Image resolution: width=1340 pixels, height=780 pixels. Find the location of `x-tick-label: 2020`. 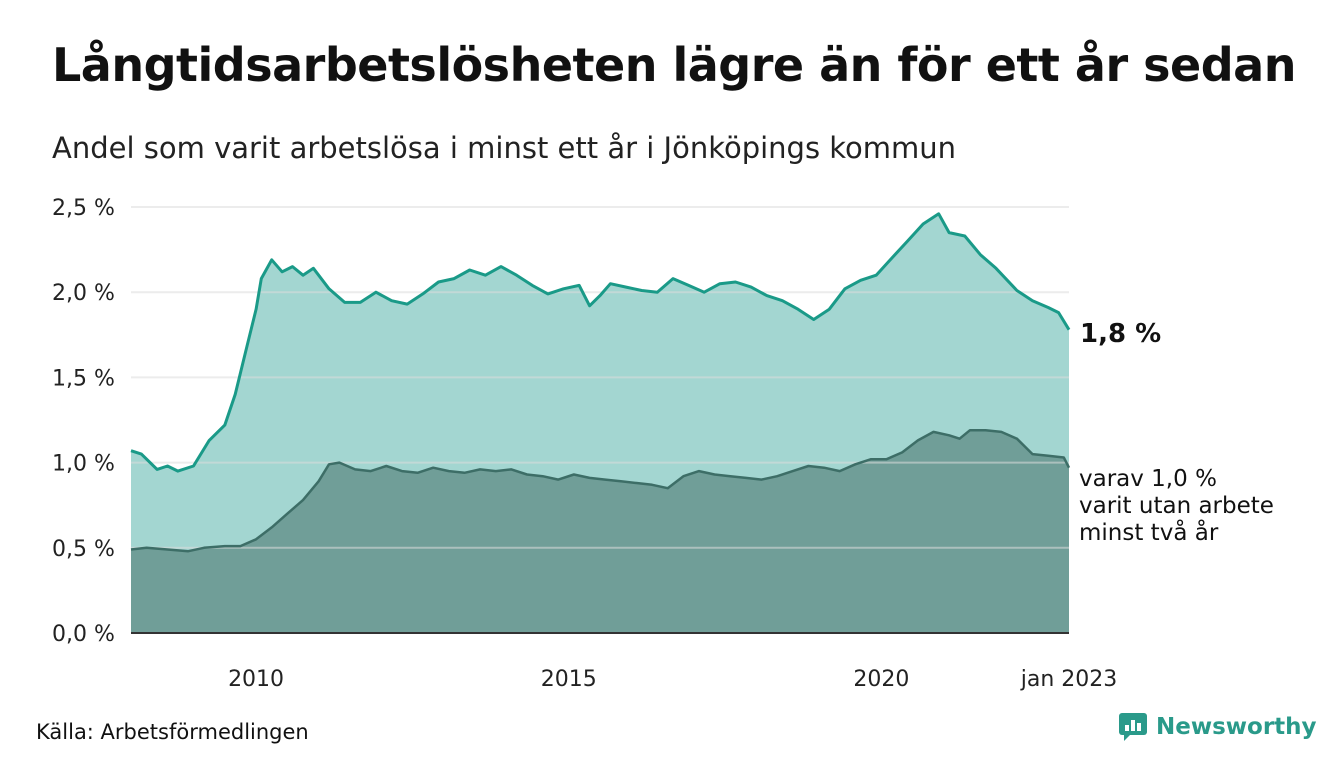

x-tick-label: 2020 is located at coordinates (881, 679).